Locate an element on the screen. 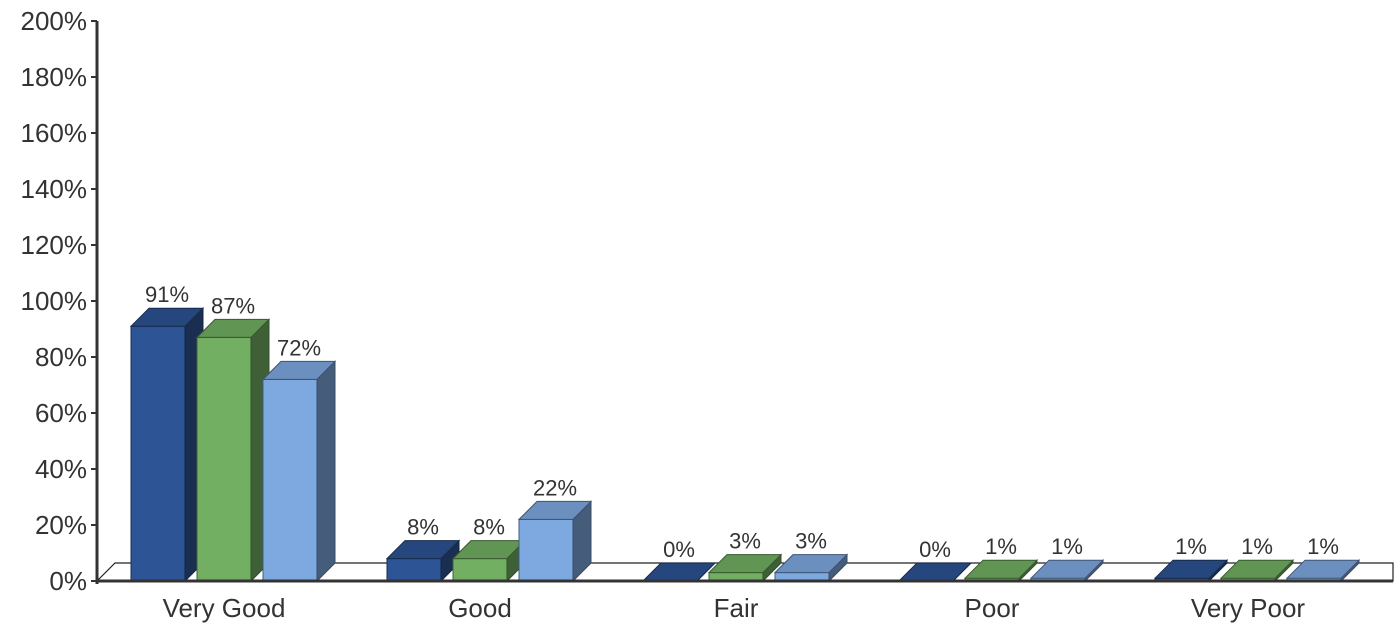 The image size is (1400, 626). data-label: 87% is located at coordinates (233, 305).